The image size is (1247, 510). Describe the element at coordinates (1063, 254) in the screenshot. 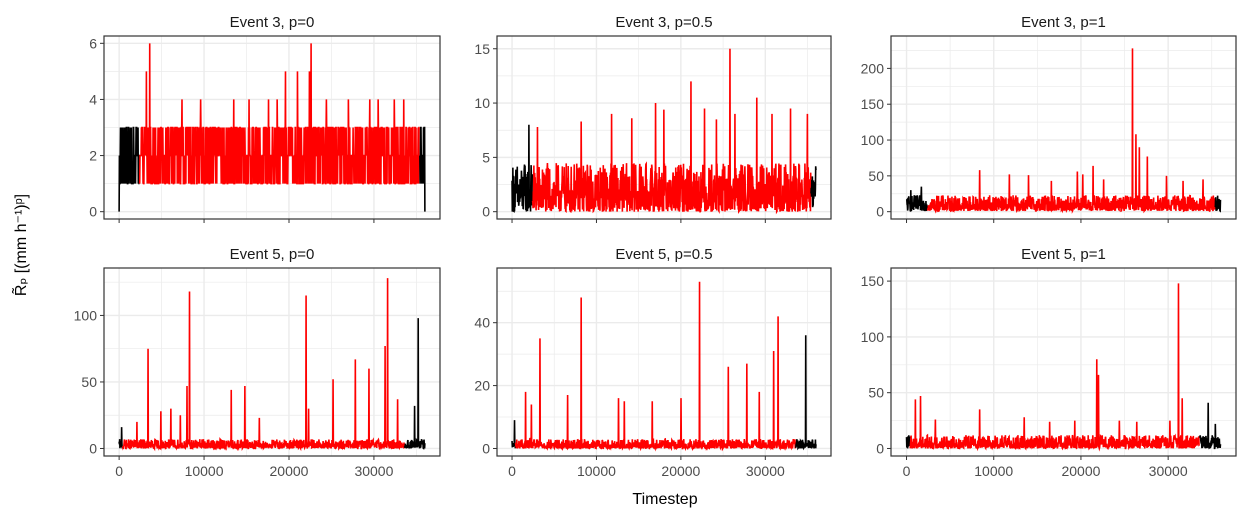

I see `panel-title: Event 5, p=1` at that location.